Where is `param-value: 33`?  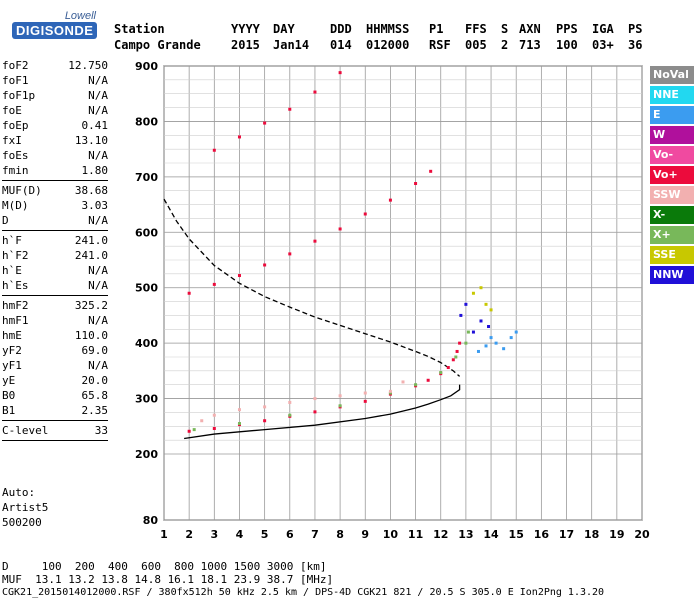 param-value: 33 is located at coordinates (101, 430).